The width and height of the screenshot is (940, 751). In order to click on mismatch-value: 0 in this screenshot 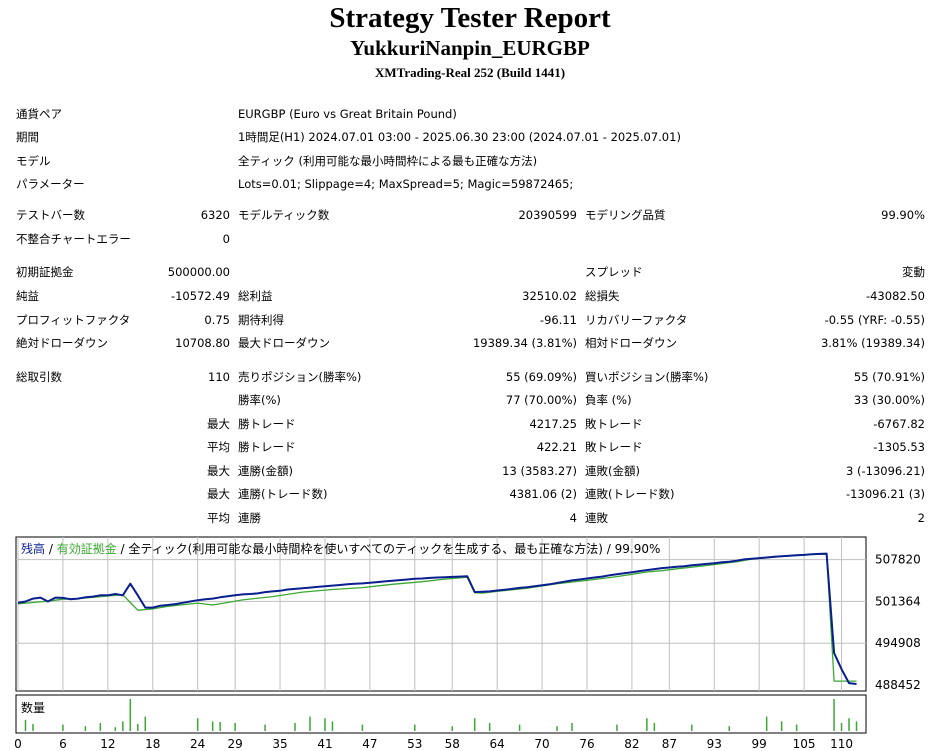, I will do `click(226, 239)`.